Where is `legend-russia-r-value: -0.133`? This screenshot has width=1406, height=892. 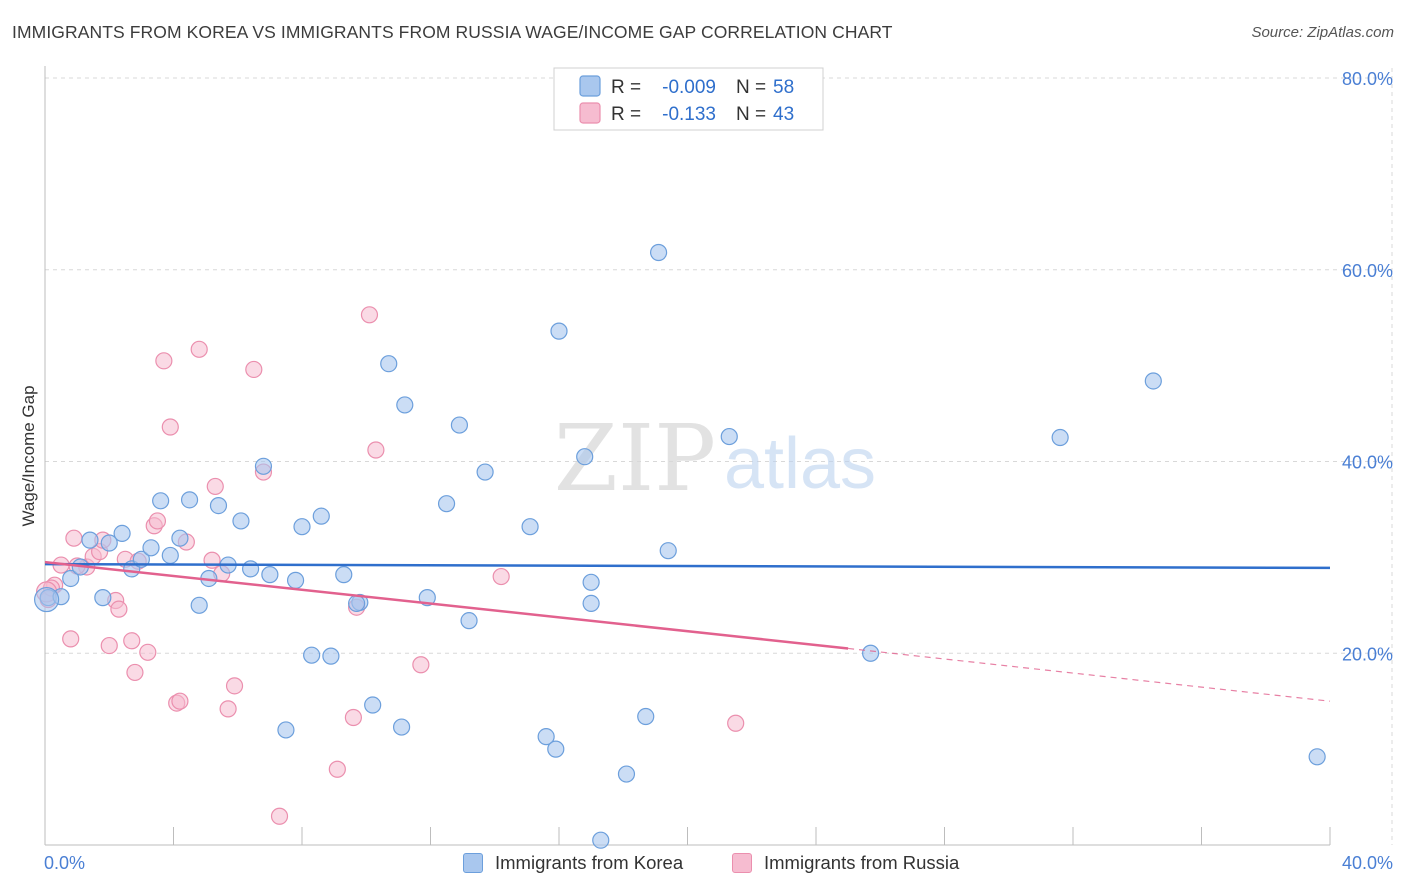
legend-russia-r-value: -0.133 is located at coordinates (689, 114).